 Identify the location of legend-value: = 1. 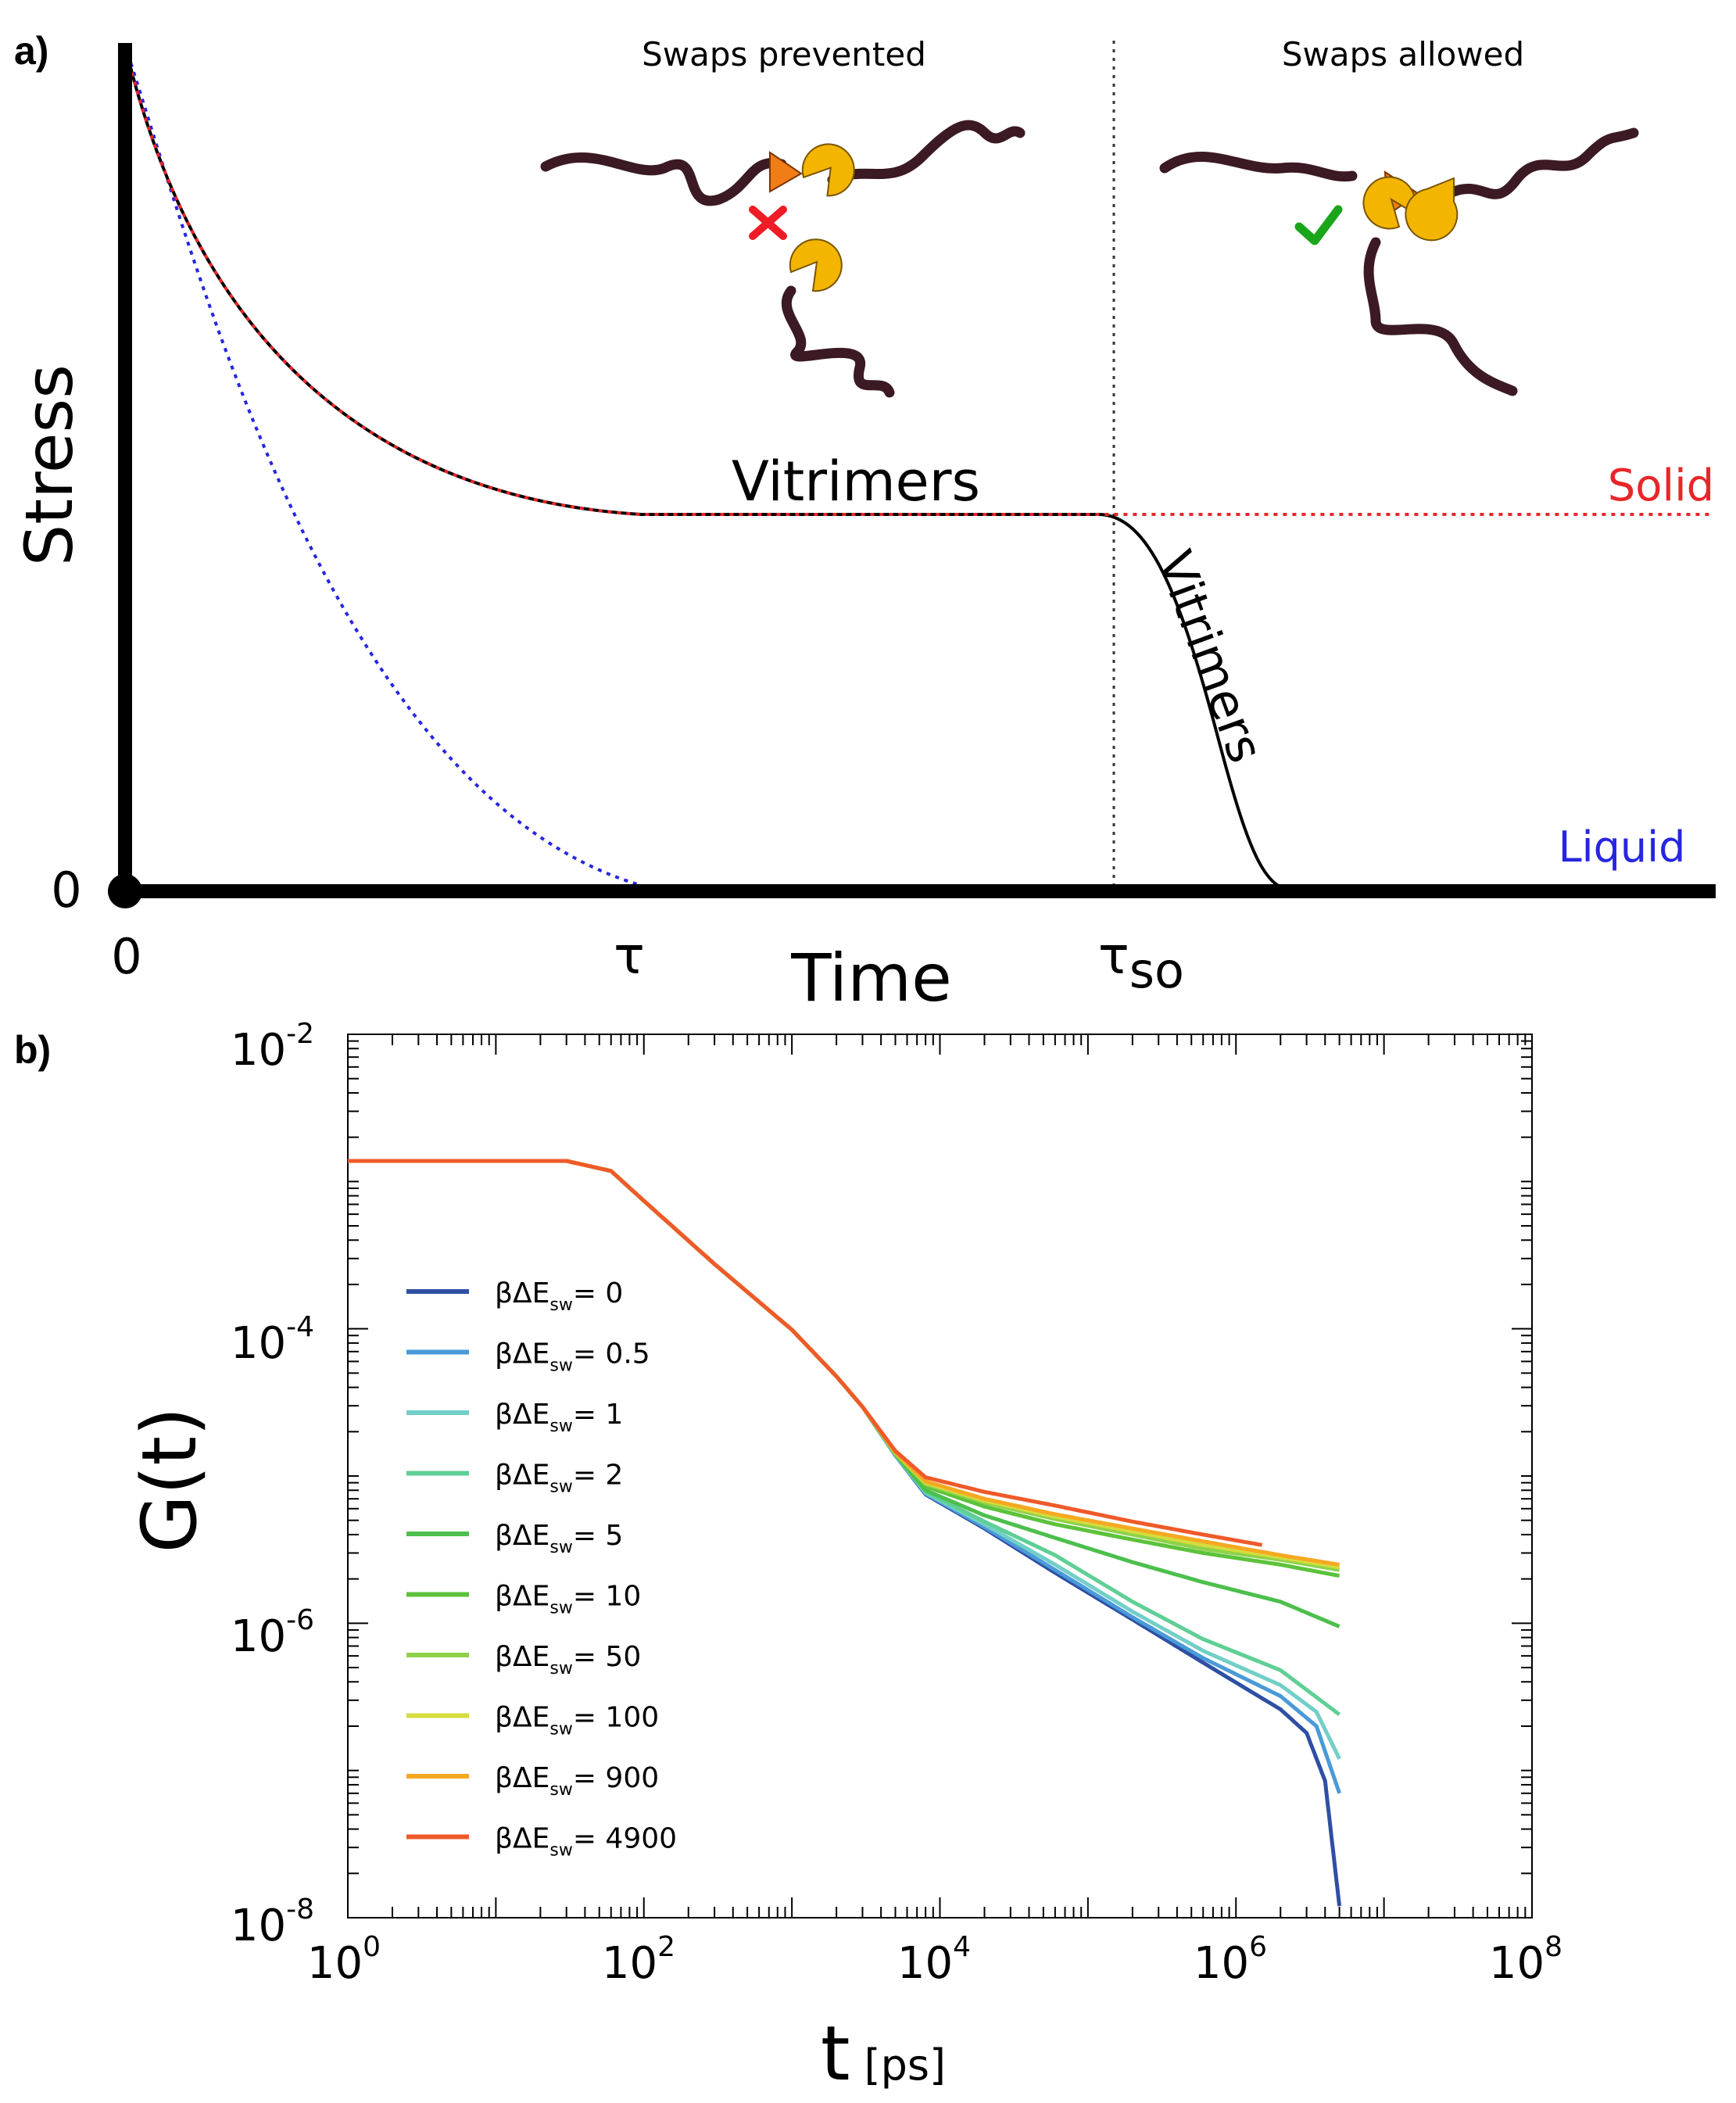
(598, 1415).